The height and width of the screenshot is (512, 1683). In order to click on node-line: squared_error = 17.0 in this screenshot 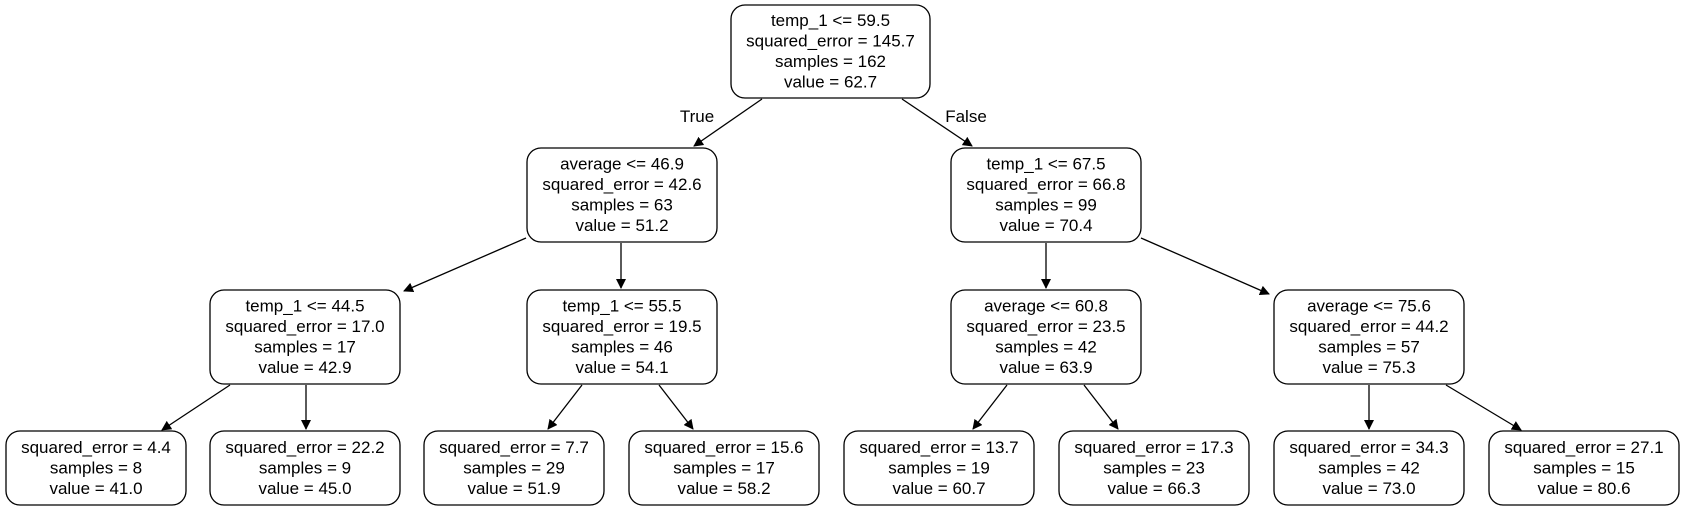, I will do `click(304, 326)`.